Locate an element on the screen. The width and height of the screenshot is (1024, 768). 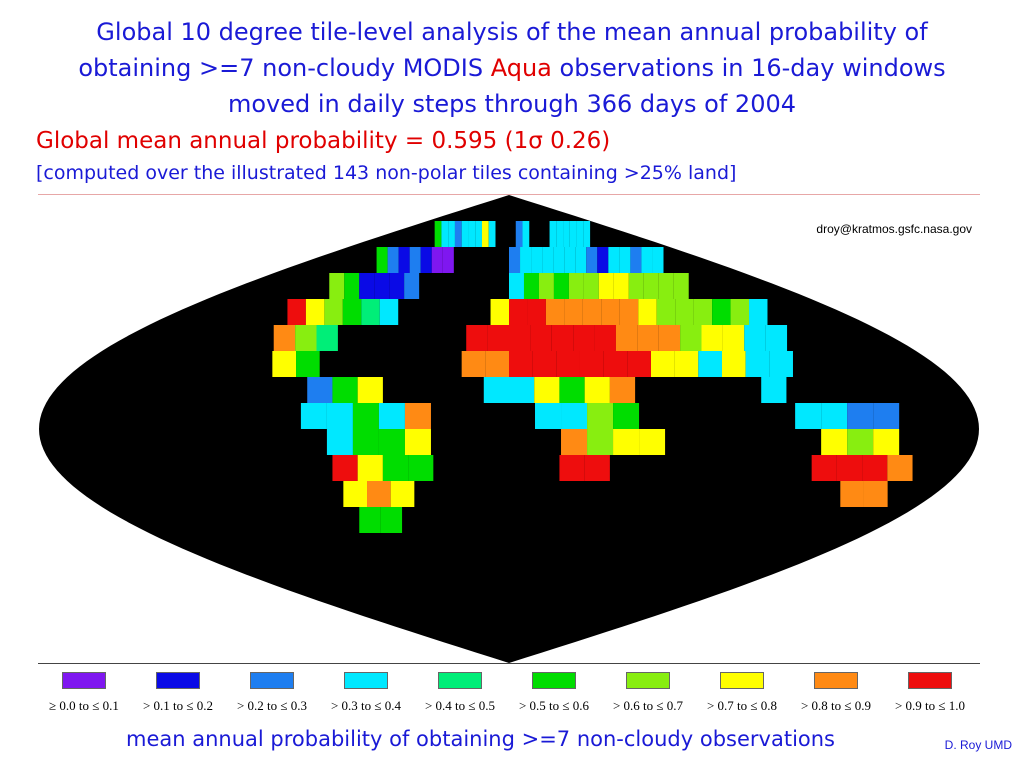
title-line-2-pre: obtaining >=7 non-cloudy MODIS is located at coordinates (284, 68).